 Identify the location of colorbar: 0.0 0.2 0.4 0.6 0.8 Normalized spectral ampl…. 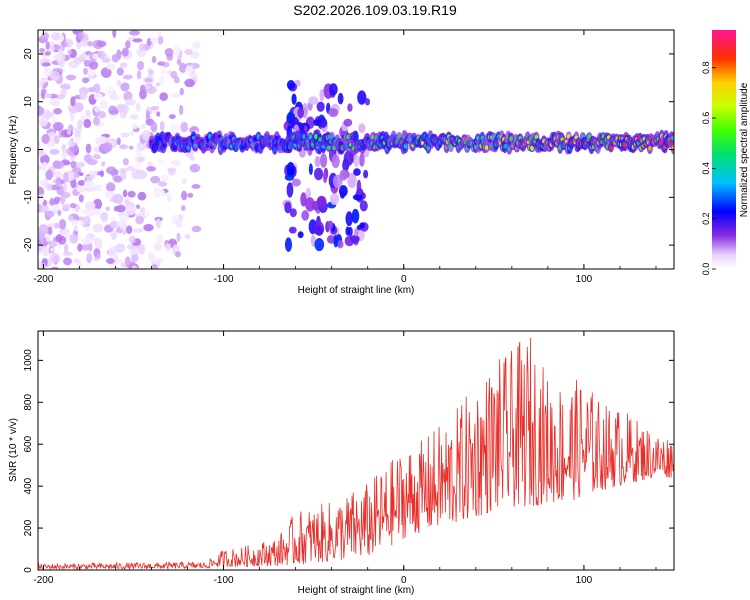
(725, 152).